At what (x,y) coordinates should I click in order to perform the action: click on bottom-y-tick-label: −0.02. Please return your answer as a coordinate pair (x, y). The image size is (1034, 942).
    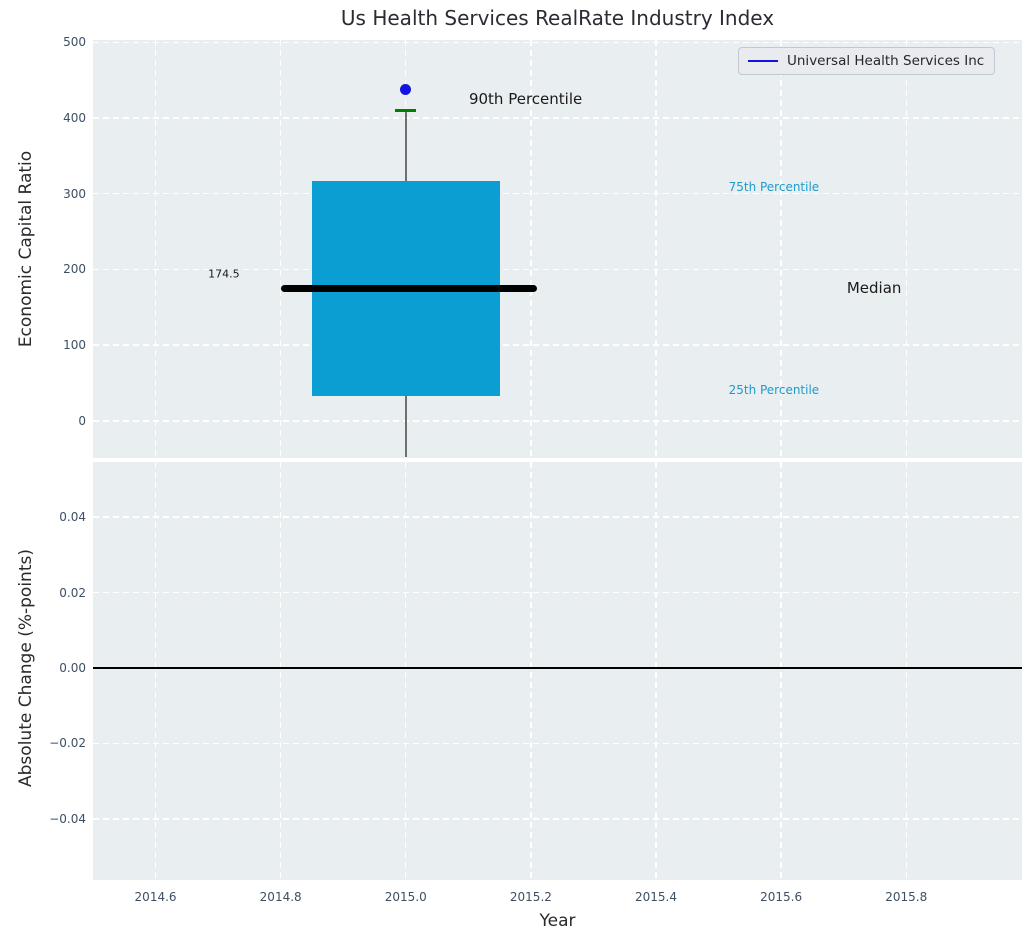
    Looking at the image, I should click on (67, 743).